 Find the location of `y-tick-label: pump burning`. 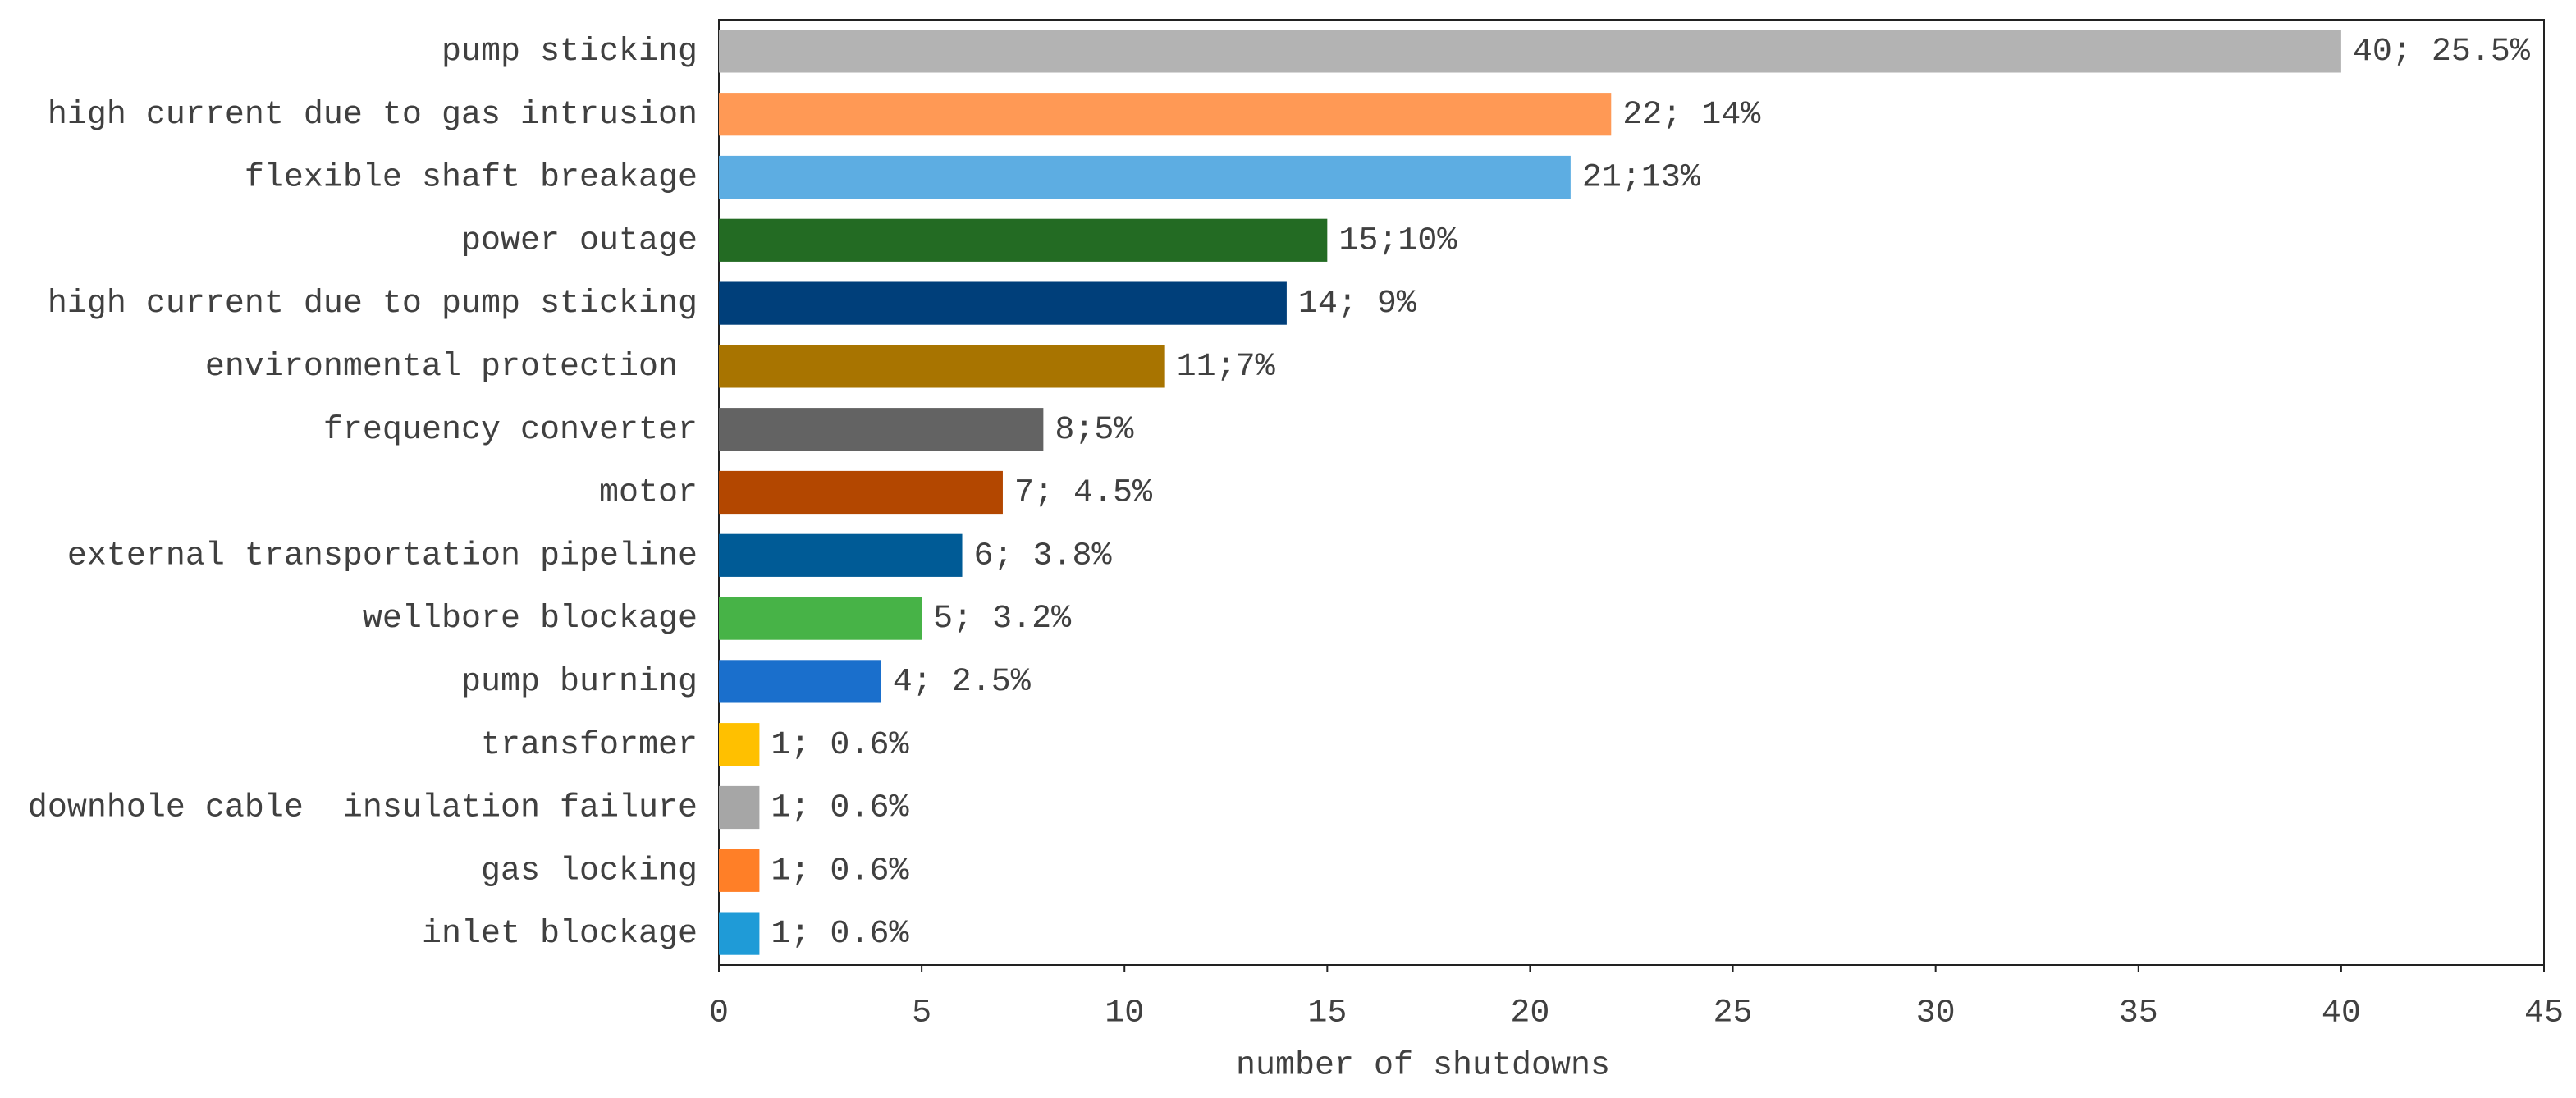

y-tick-label: pump burning is located at coordinates (579, 682).